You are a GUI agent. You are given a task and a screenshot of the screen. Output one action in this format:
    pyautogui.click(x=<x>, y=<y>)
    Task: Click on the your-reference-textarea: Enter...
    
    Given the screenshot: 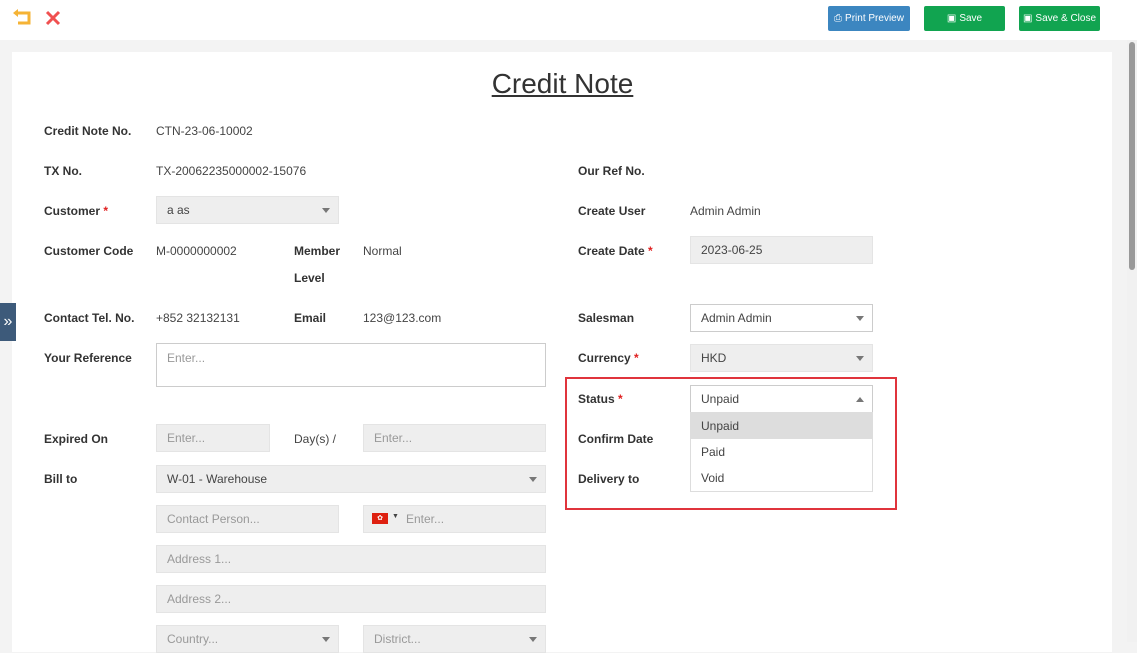 What is the action you would take?
    pyautogui.click(x=351, y=365)
    